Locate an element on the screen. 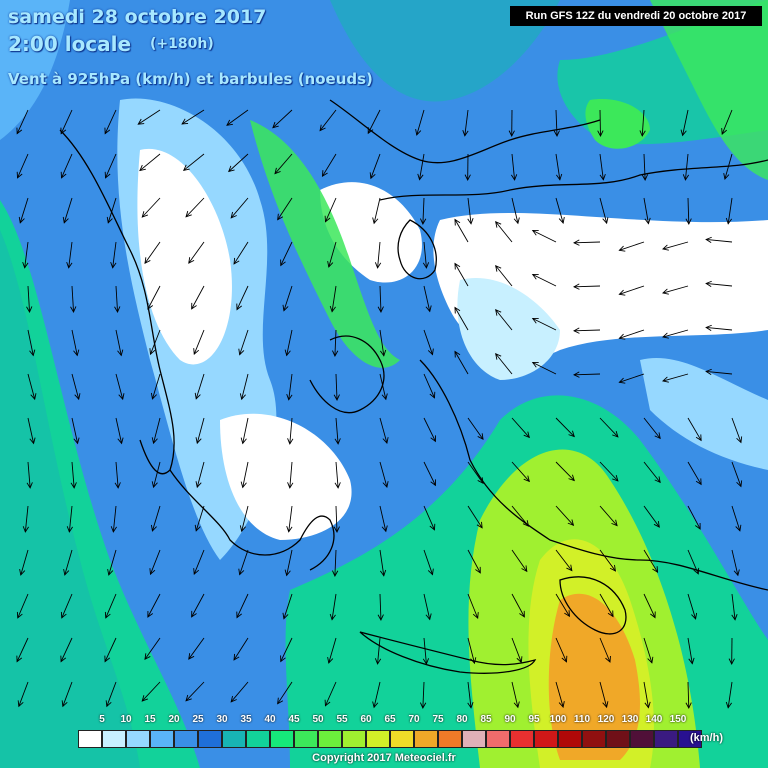 The image size is (768, 768). legend-tick-label: 30 is located at coordinates (222, 719).